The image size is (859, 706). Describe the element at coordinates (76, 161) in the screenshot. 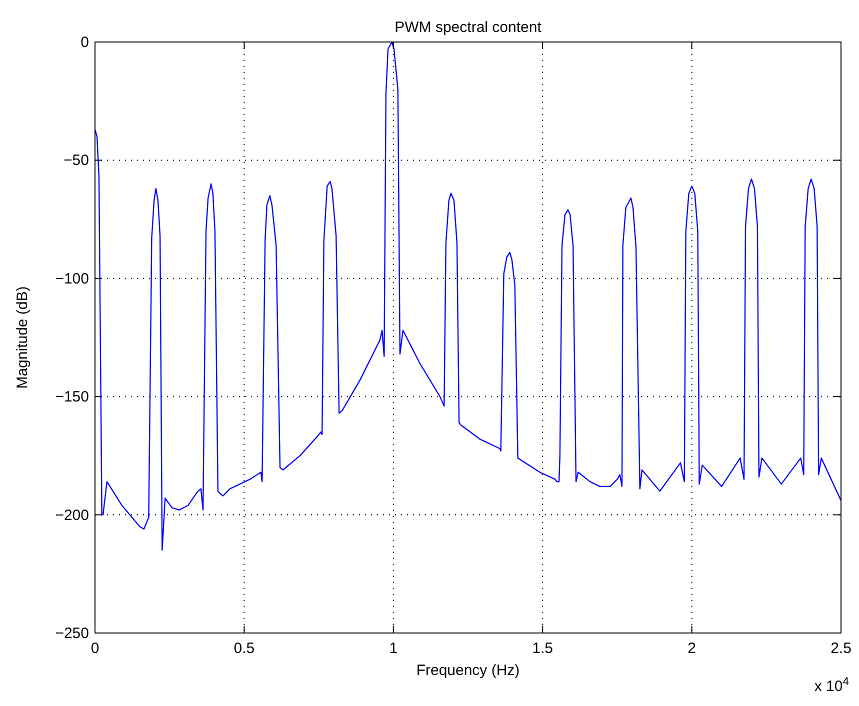

I see `y-tick-label: −50` at that location.